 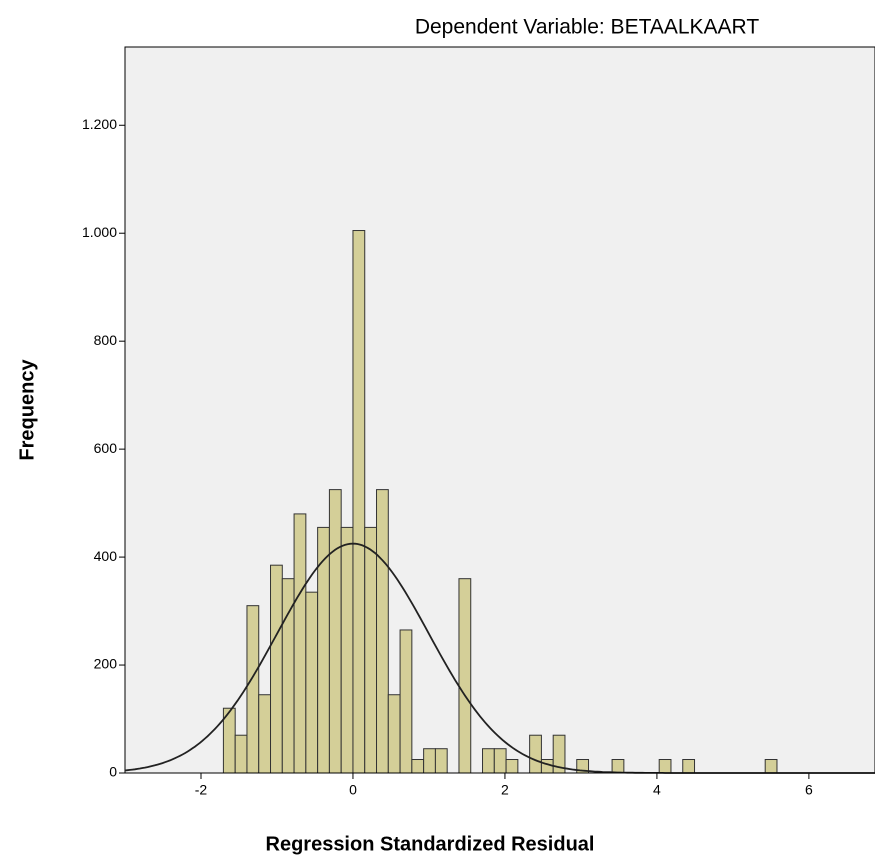 What do you see at coordinates (113, 772) in the screenshot?
I see `y-tick-label: 0` at bounding box center [113, 772].